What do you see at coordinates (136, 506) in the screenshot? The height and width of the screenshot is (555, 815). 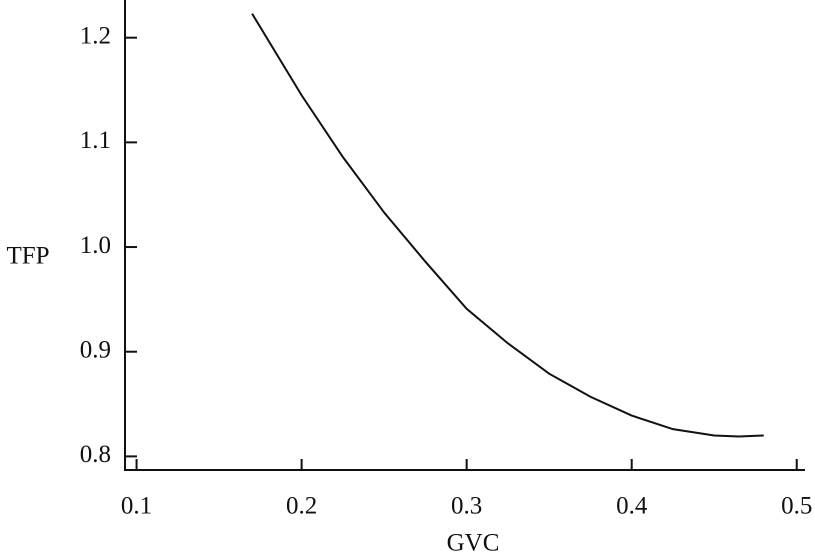 I see `x-tick-label: 0.1` at bounding box center [136, 506].